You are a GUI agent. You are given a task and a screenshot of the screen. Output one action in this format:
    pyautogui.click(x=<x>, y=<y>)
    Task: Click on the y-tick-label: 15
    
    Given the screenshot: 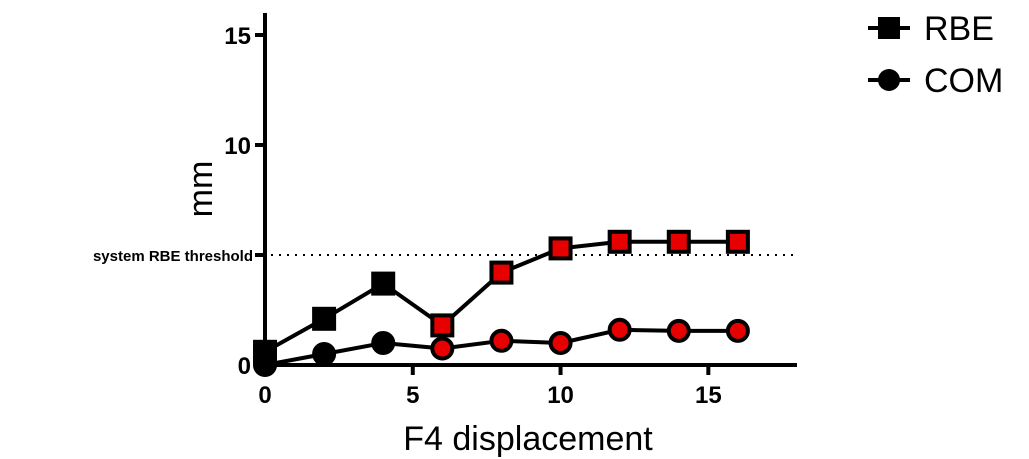 What is the action you would take?
    pyautogui.click(x=237, y=36)
    